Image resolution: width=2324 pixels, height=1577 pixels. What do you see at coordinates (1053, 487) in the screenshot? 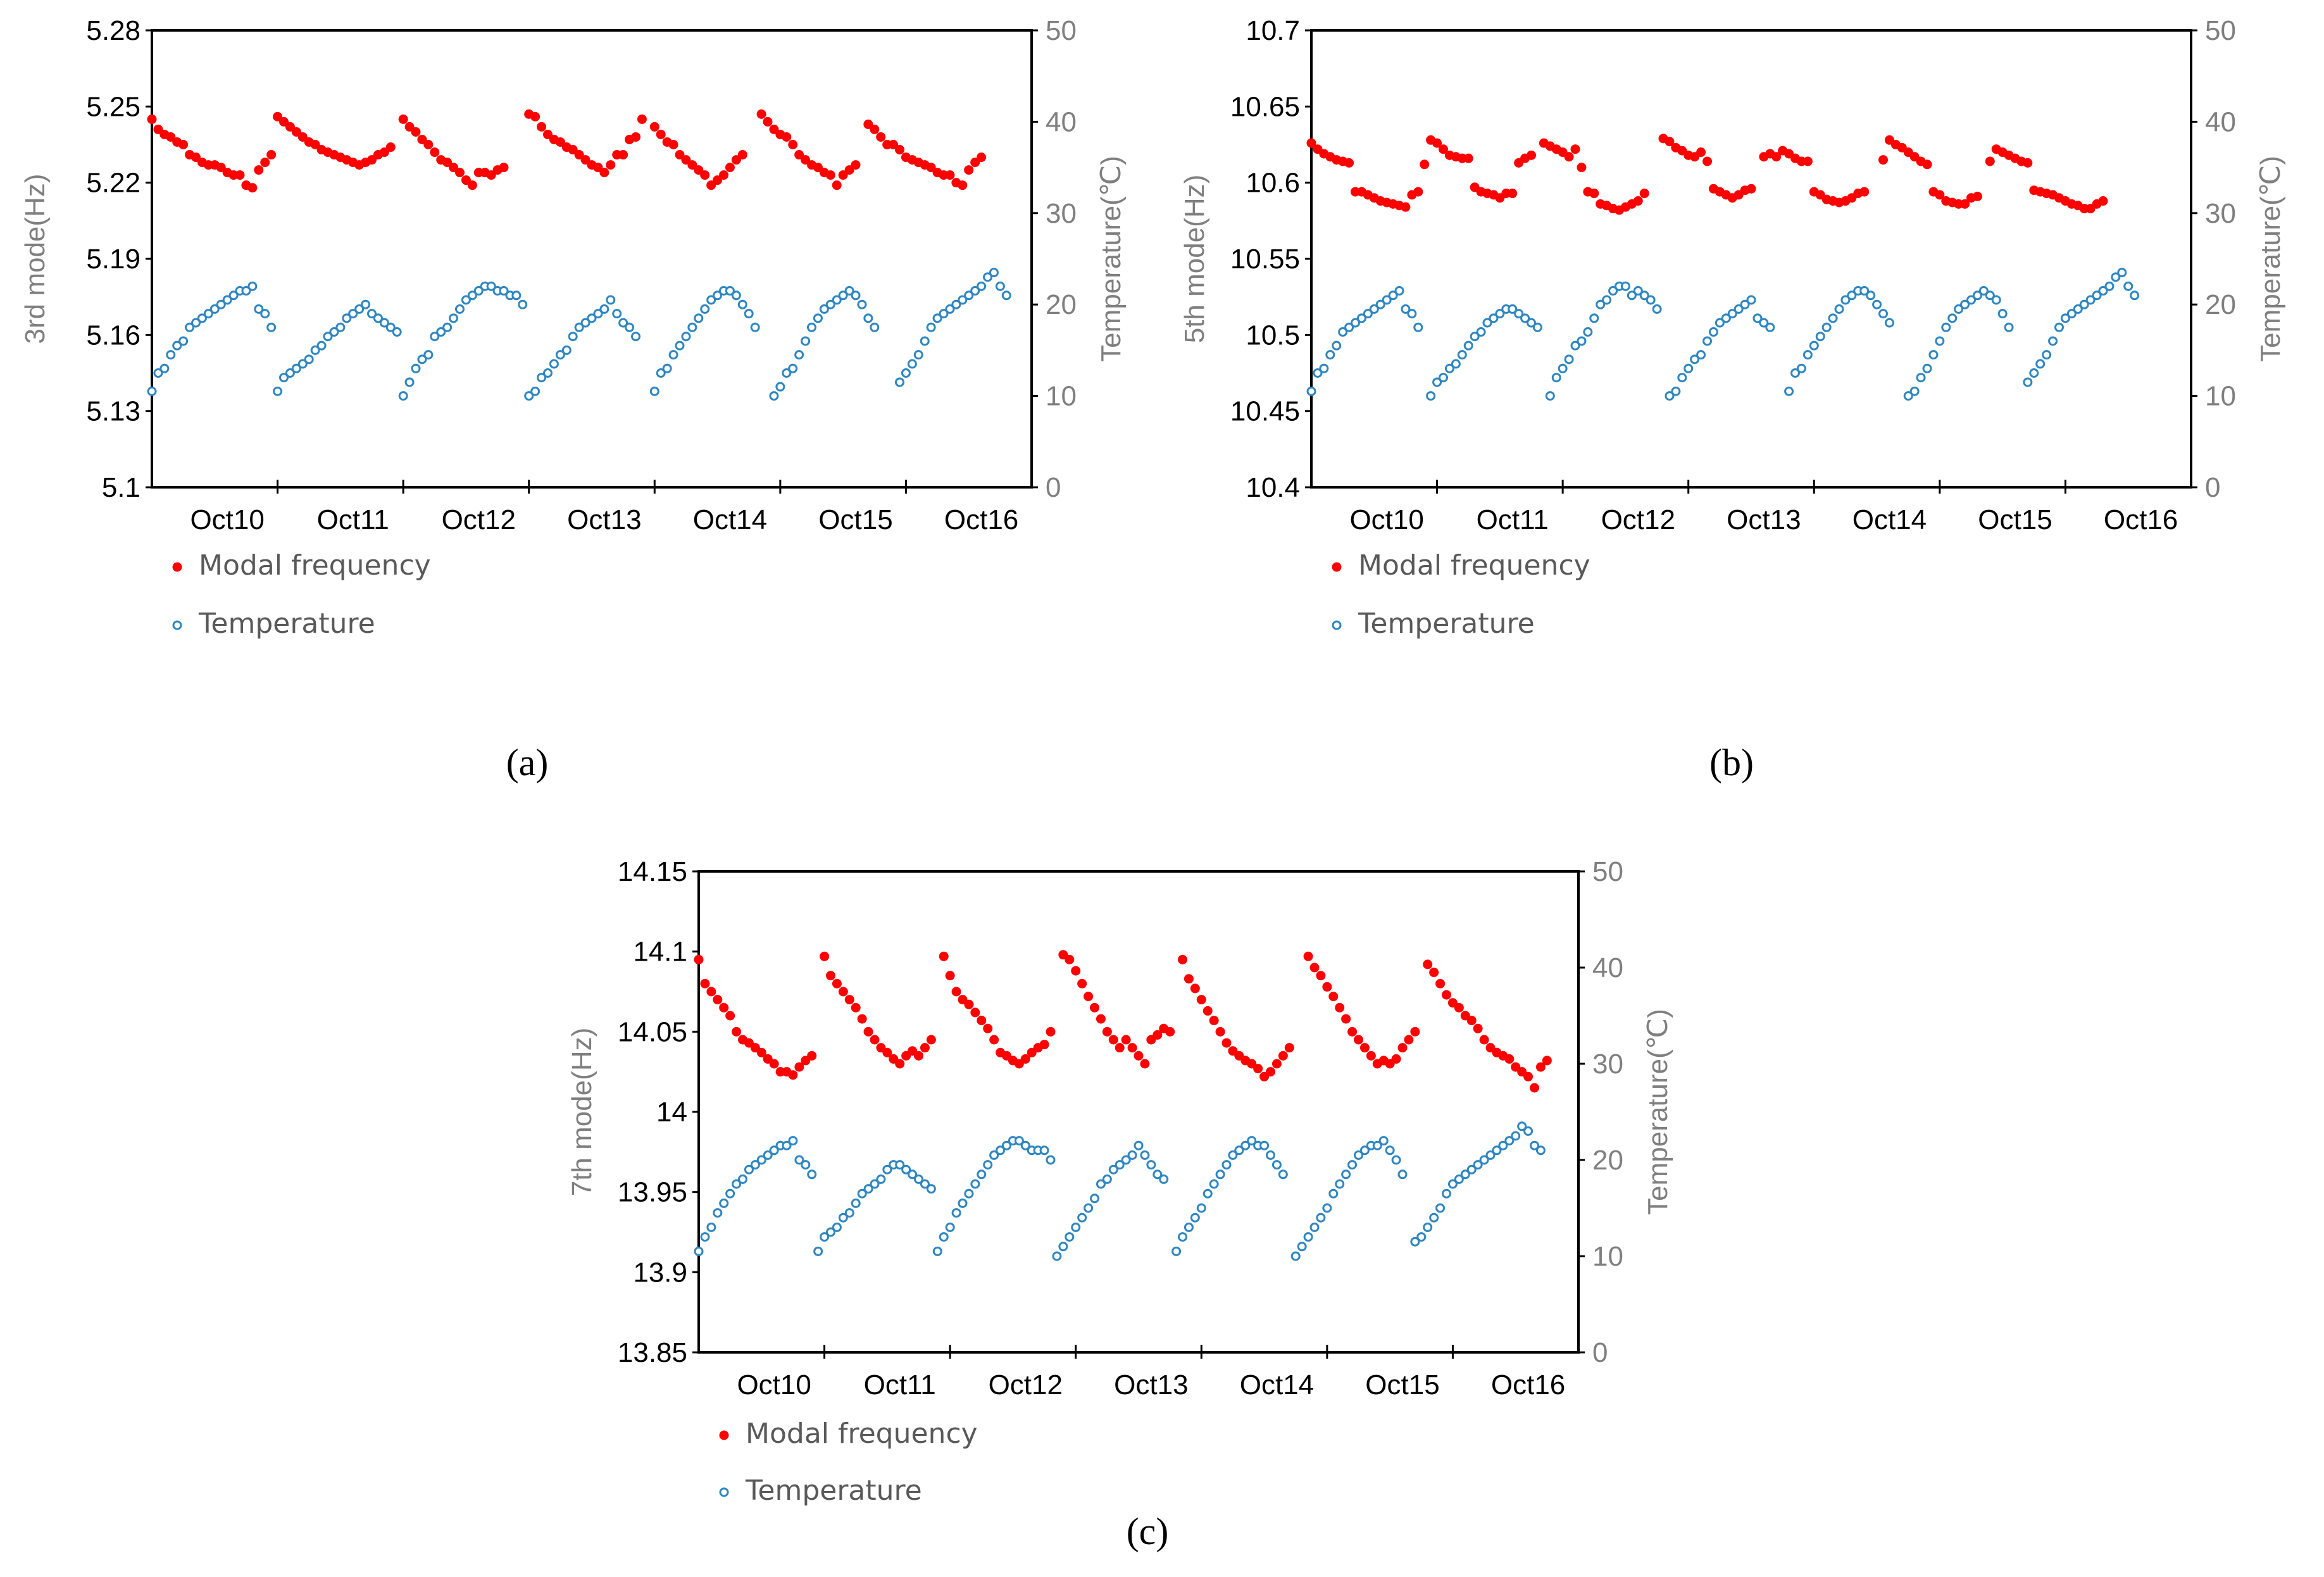
I see `y2-tick-label: 0` at bounding box center [1053, 487].